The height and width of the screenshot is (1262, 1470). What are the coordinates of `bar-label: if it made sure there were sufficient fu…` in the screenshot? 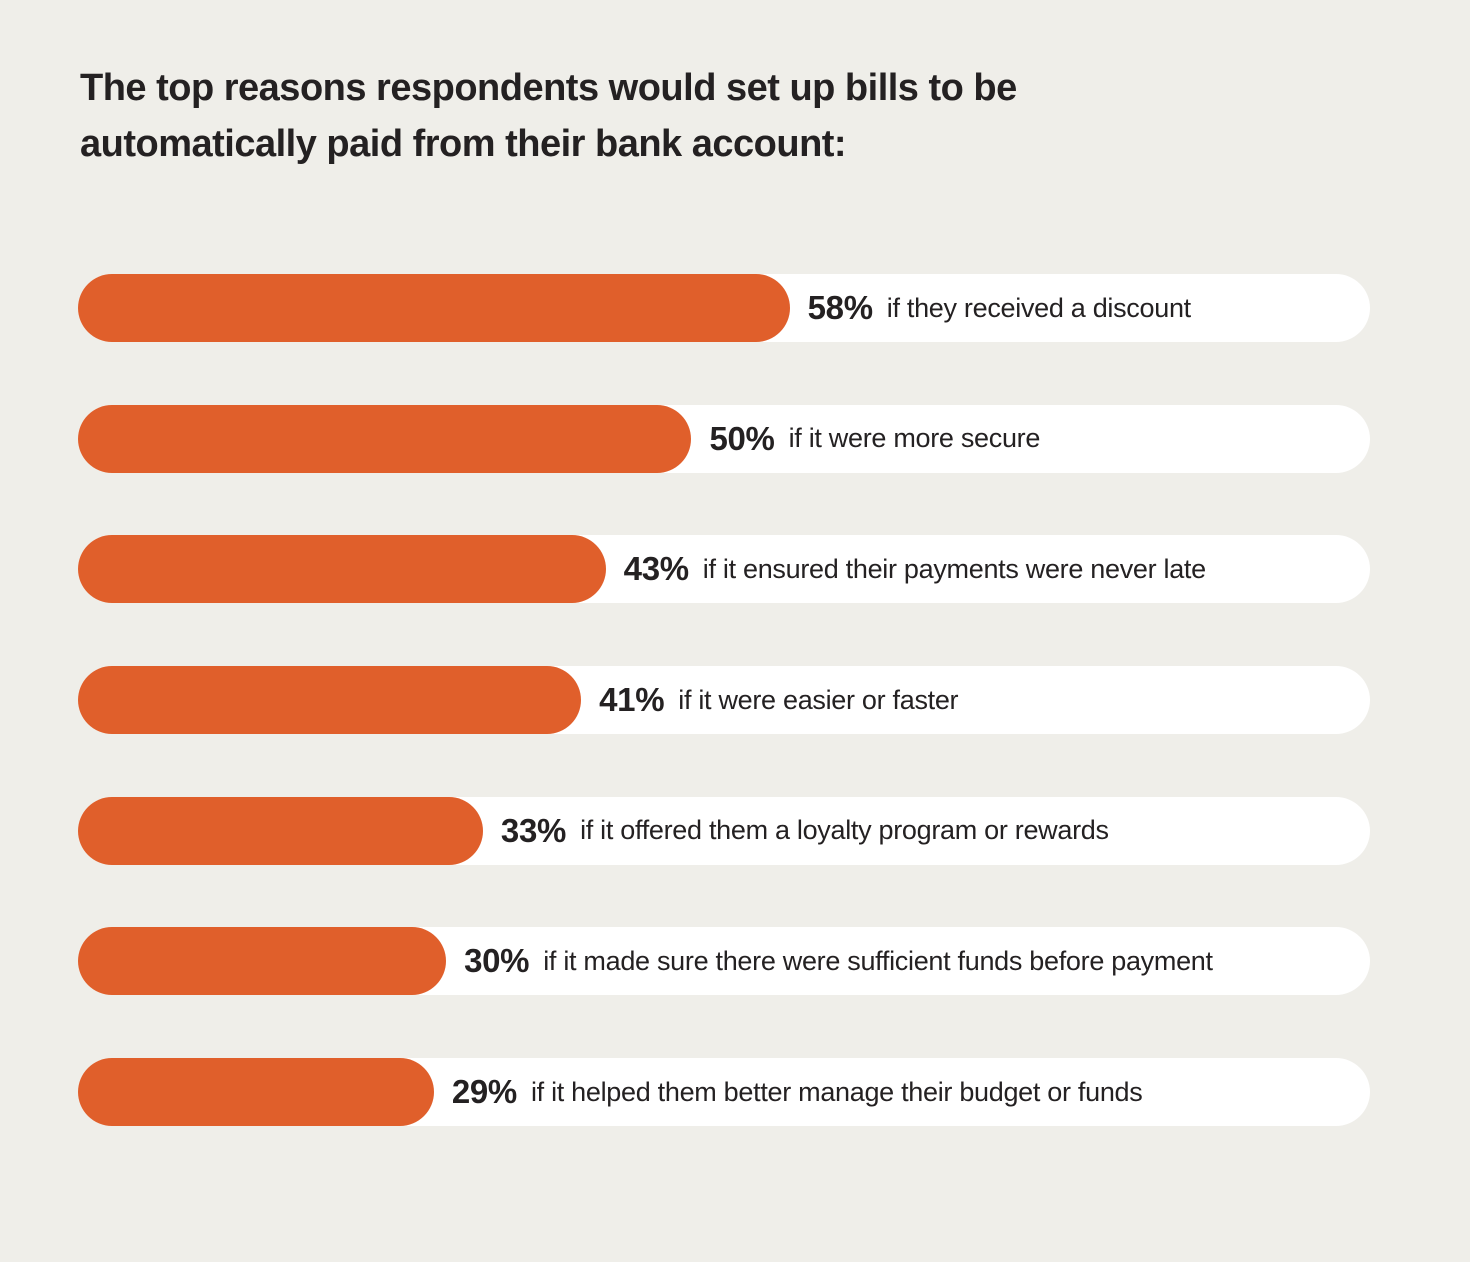 It's located at (878, 960).